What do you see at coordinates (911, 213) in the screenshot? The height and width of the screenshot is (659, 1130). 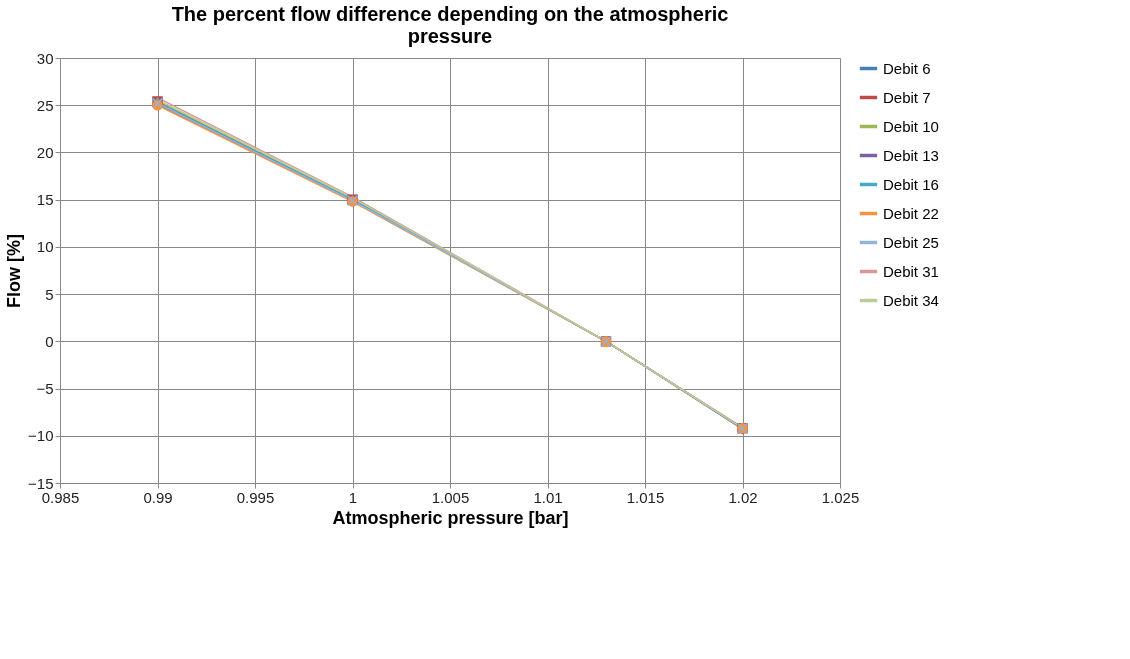 I see `legend-label: Debit 22` at bounding box center [911, 213].